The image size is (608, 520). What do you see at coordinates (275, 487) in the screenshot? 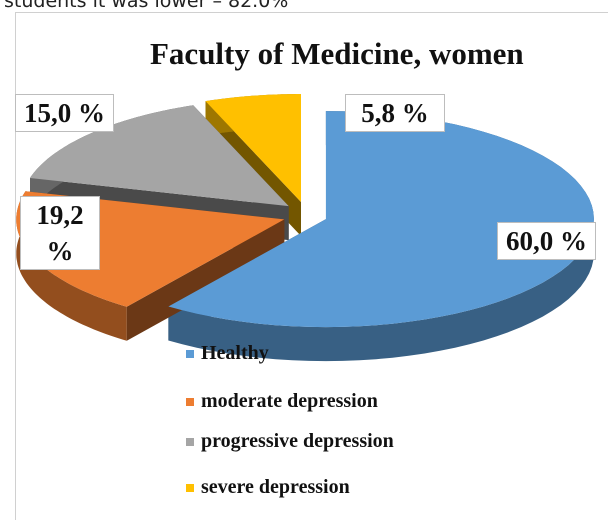
I see `legend-label: severe depression` at bounding box center [275, 487].